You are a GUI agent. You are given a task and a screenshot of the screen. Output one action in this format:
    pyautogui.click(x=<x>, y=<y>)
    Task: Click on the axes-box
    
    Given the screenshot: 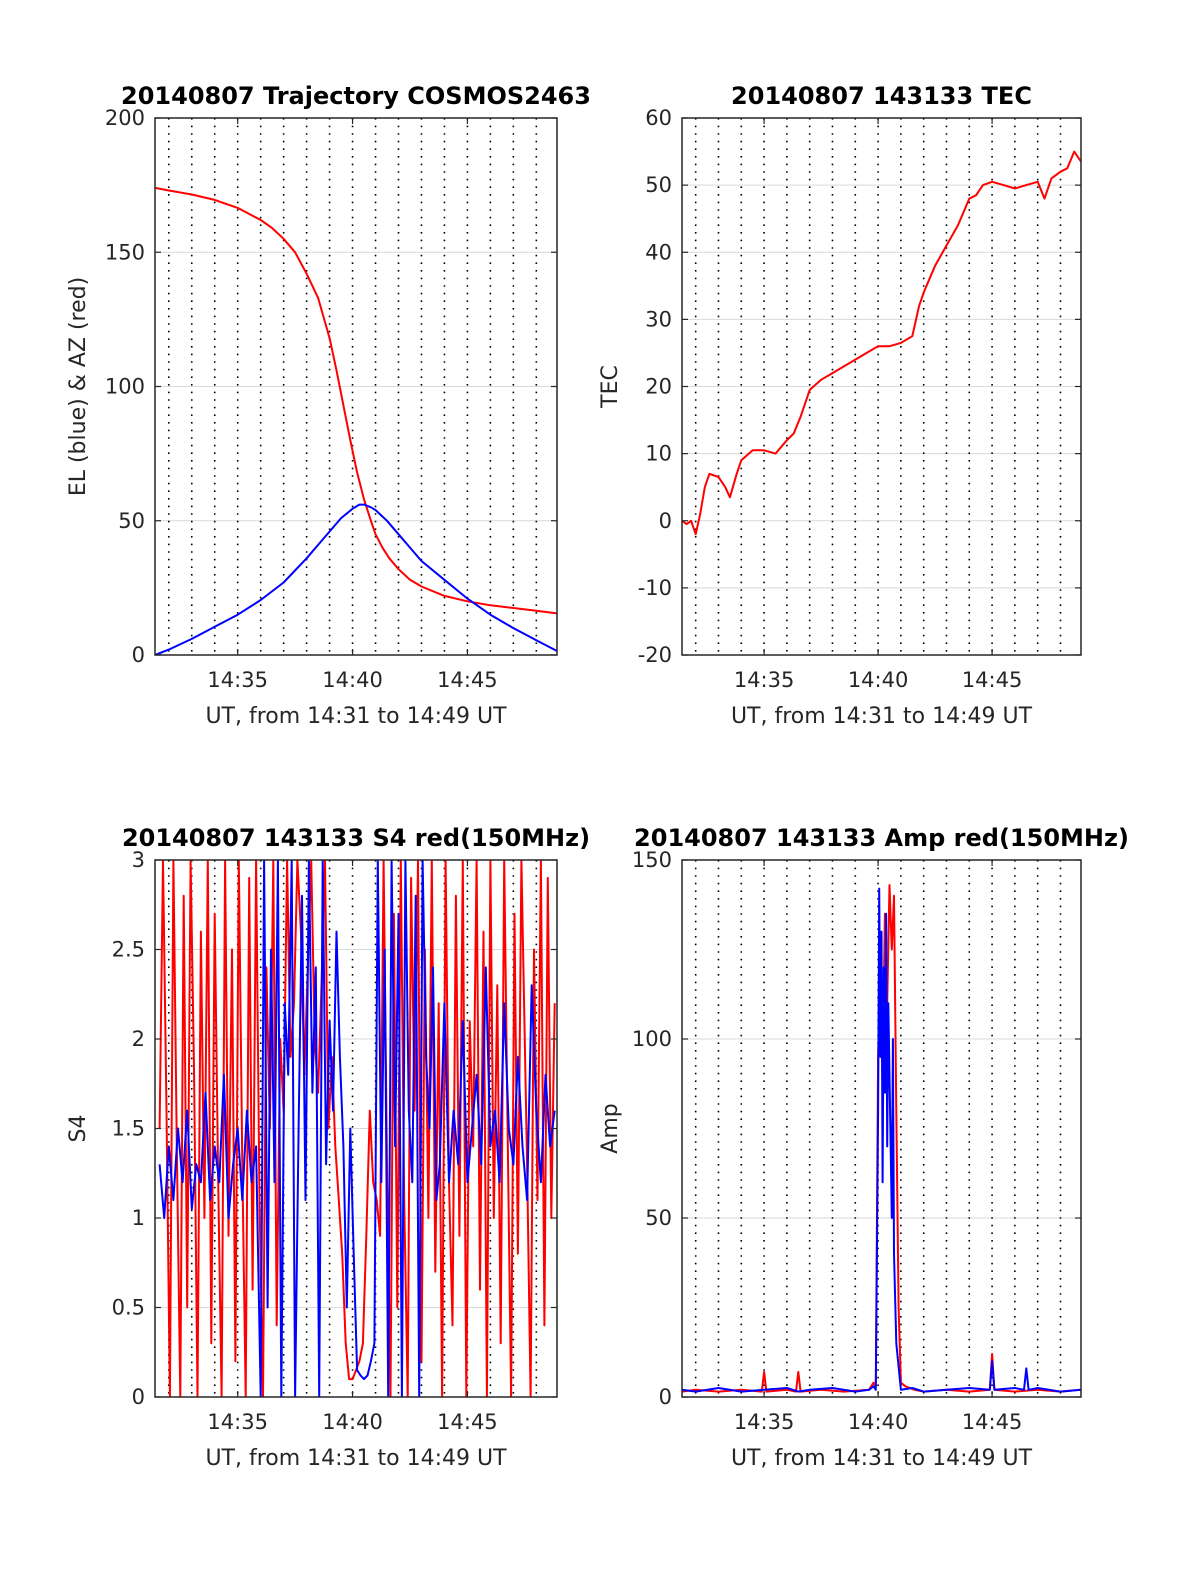 What is the action you would take?
    pyautogui.click(x=881, y=1128)
    